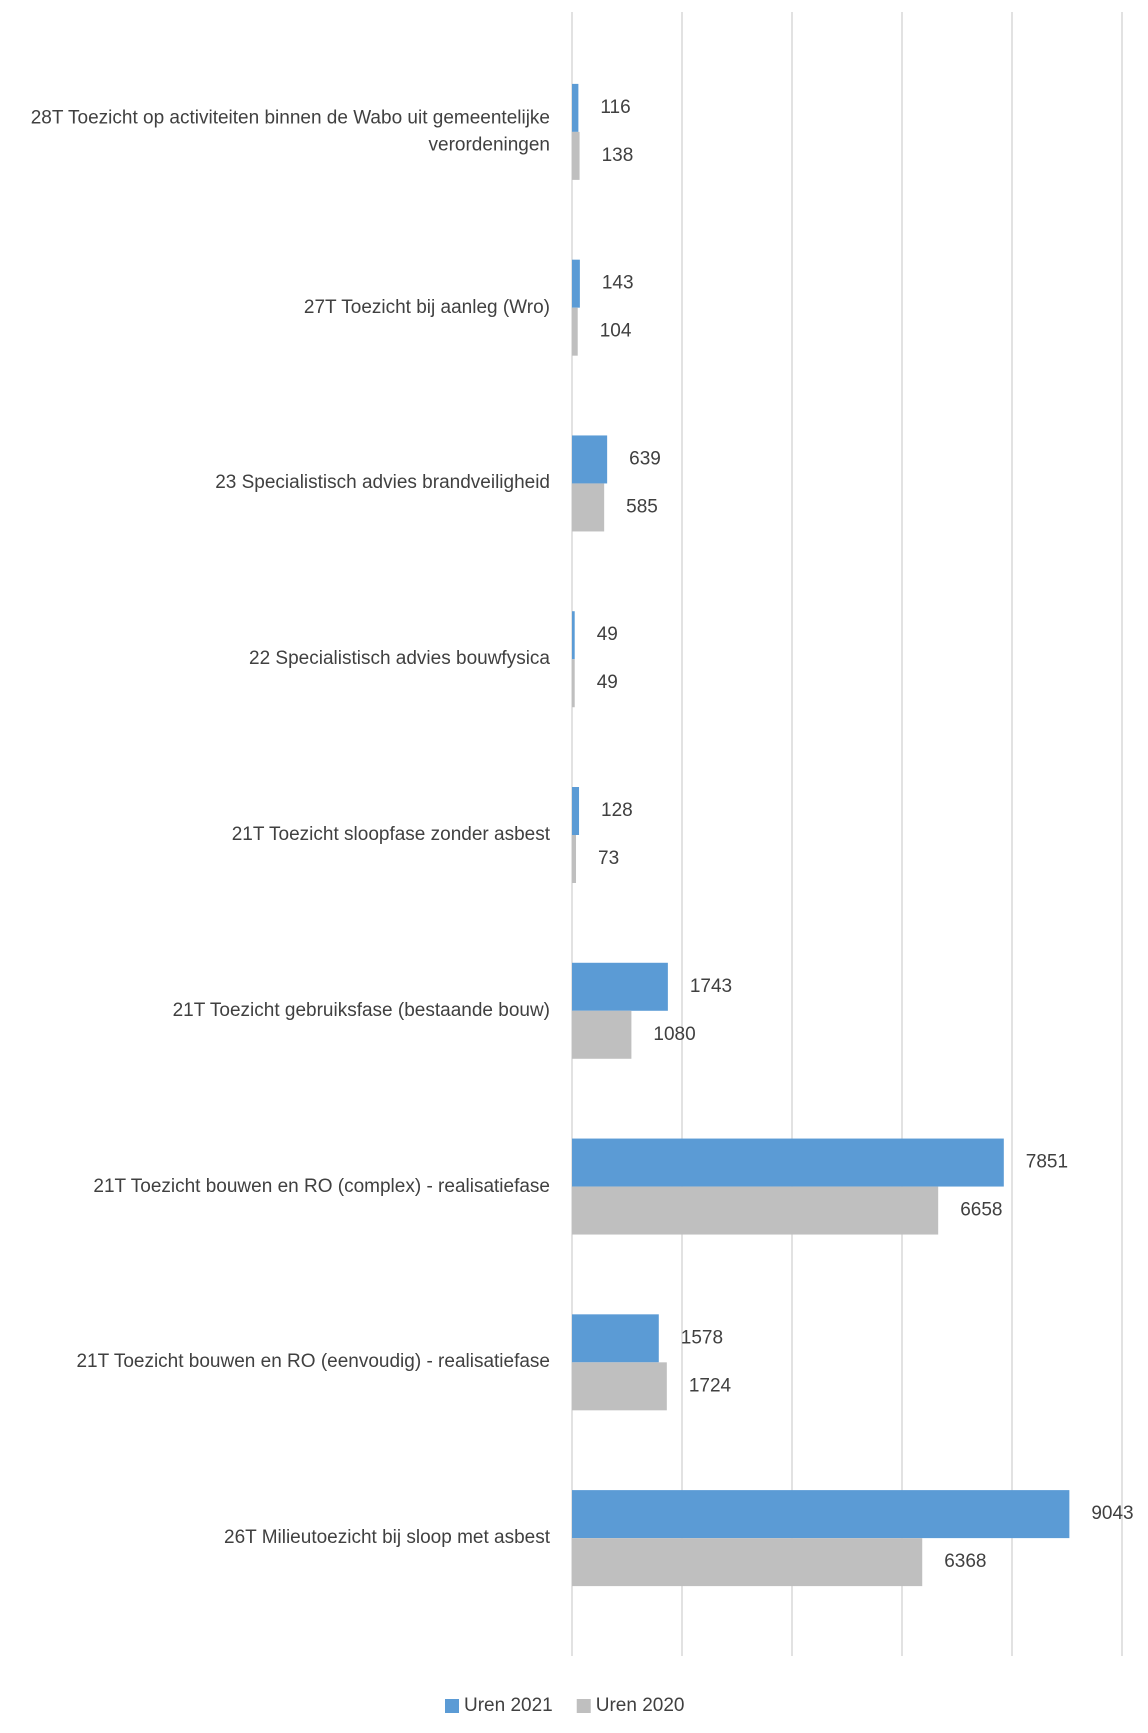 This screenshot has width=1148, height=1733. What do you see at coordinates (426, 307) in the screenshot?
I see `category-label: 27T Toezicht bij aanleg (Wro)` at bounding box center [426, 307].